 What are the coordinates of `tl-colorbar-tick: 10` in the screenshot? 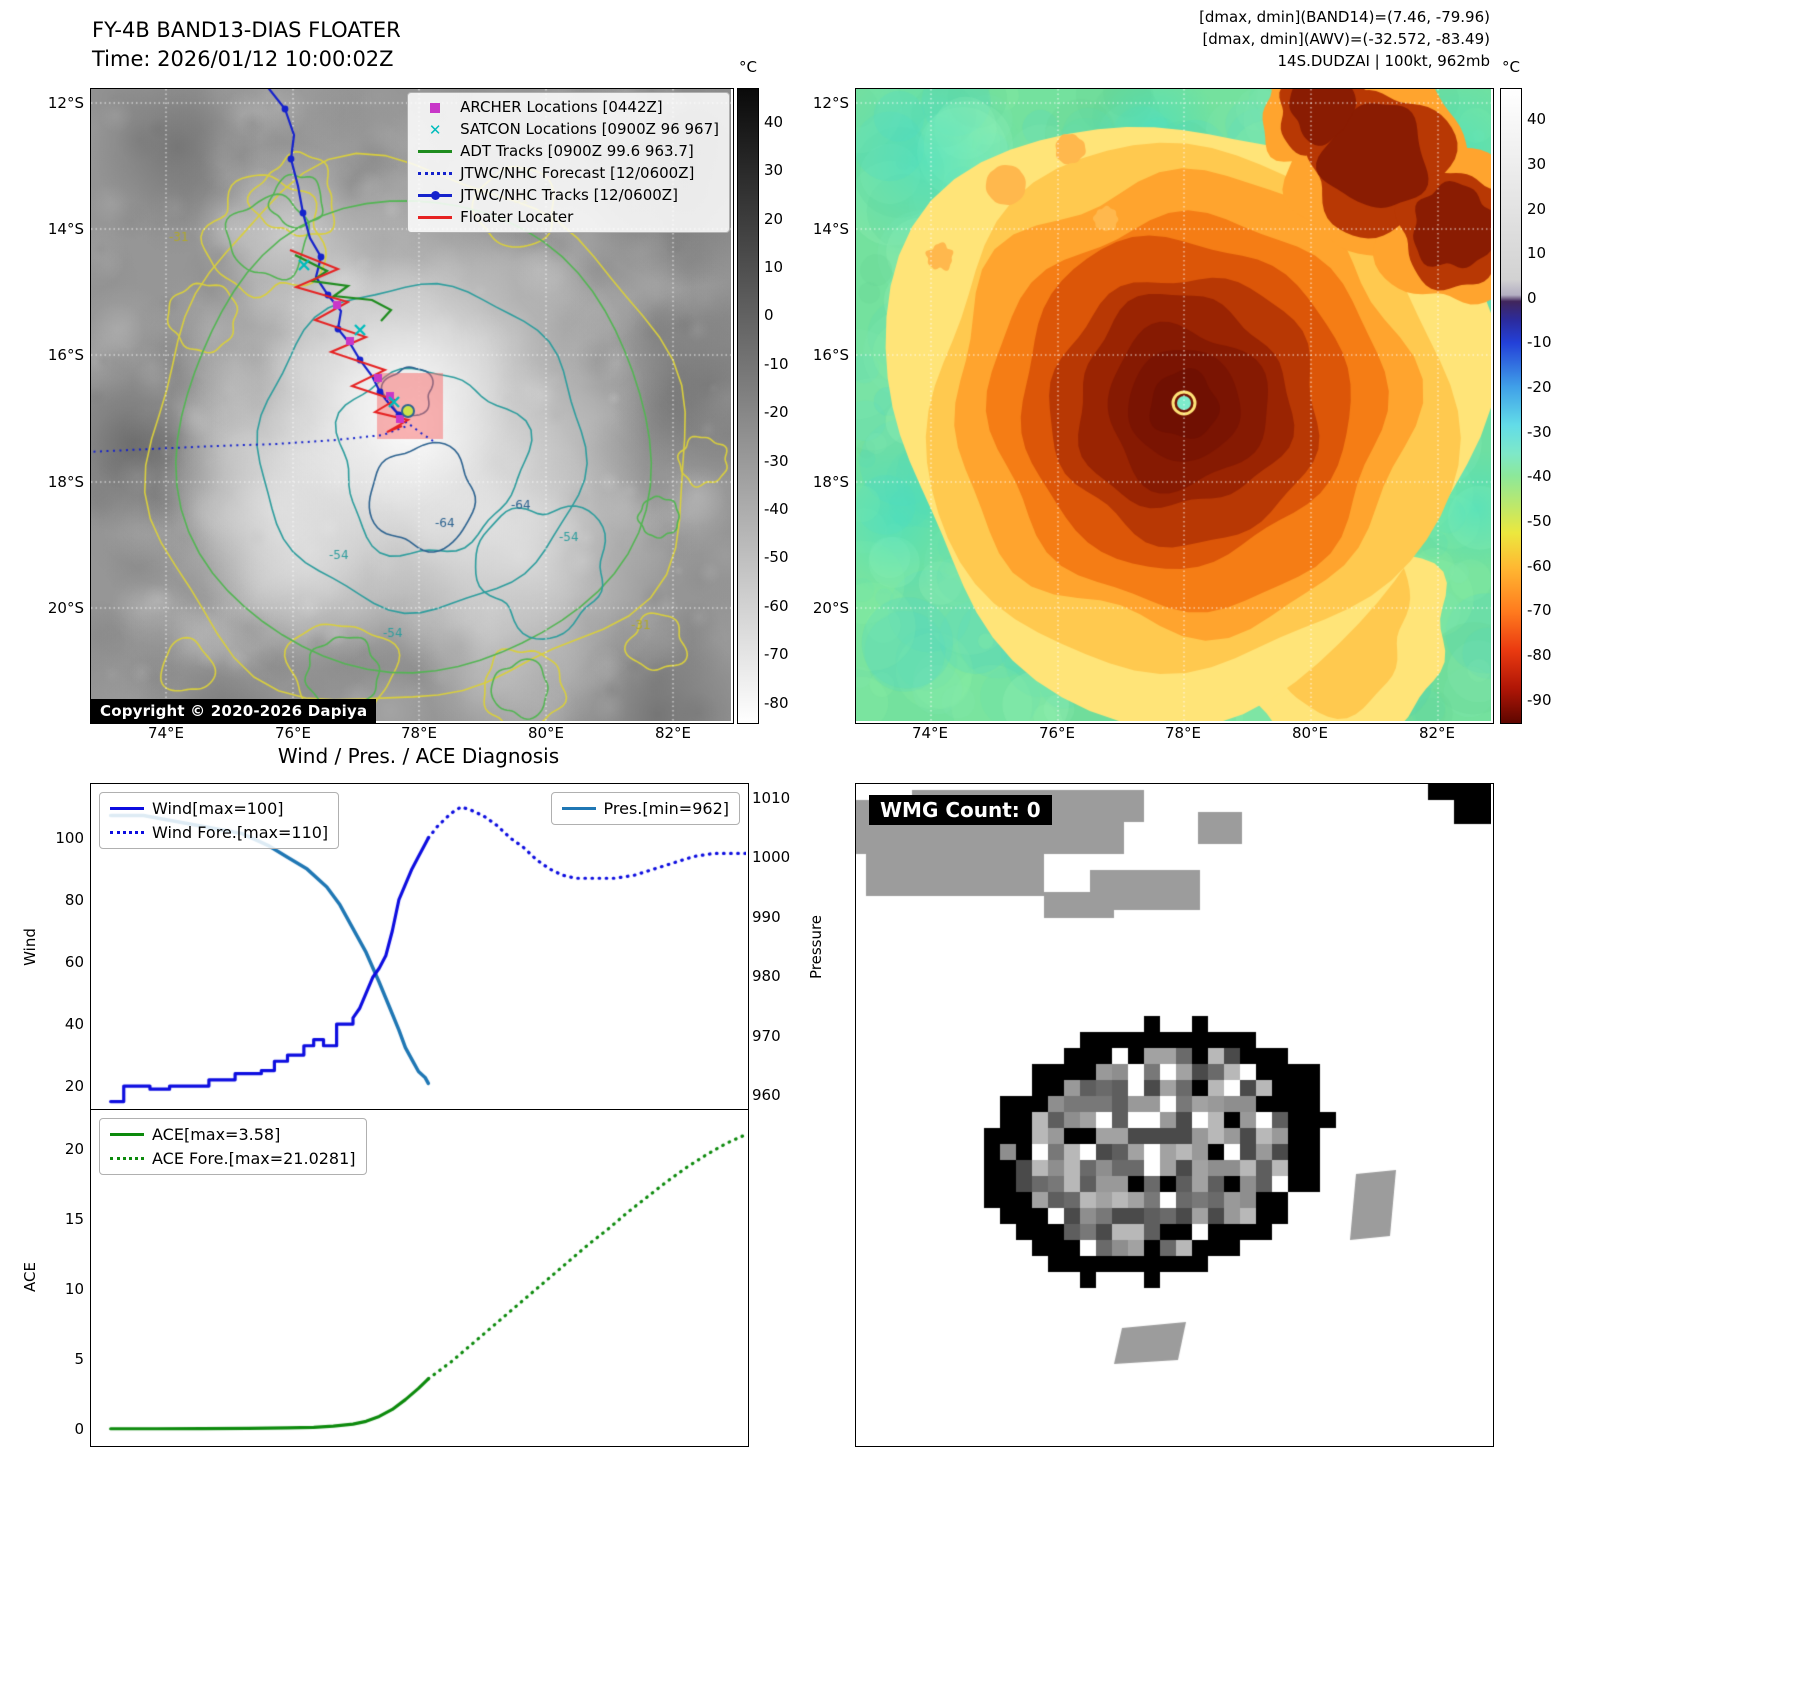 It's located at (774, 267).